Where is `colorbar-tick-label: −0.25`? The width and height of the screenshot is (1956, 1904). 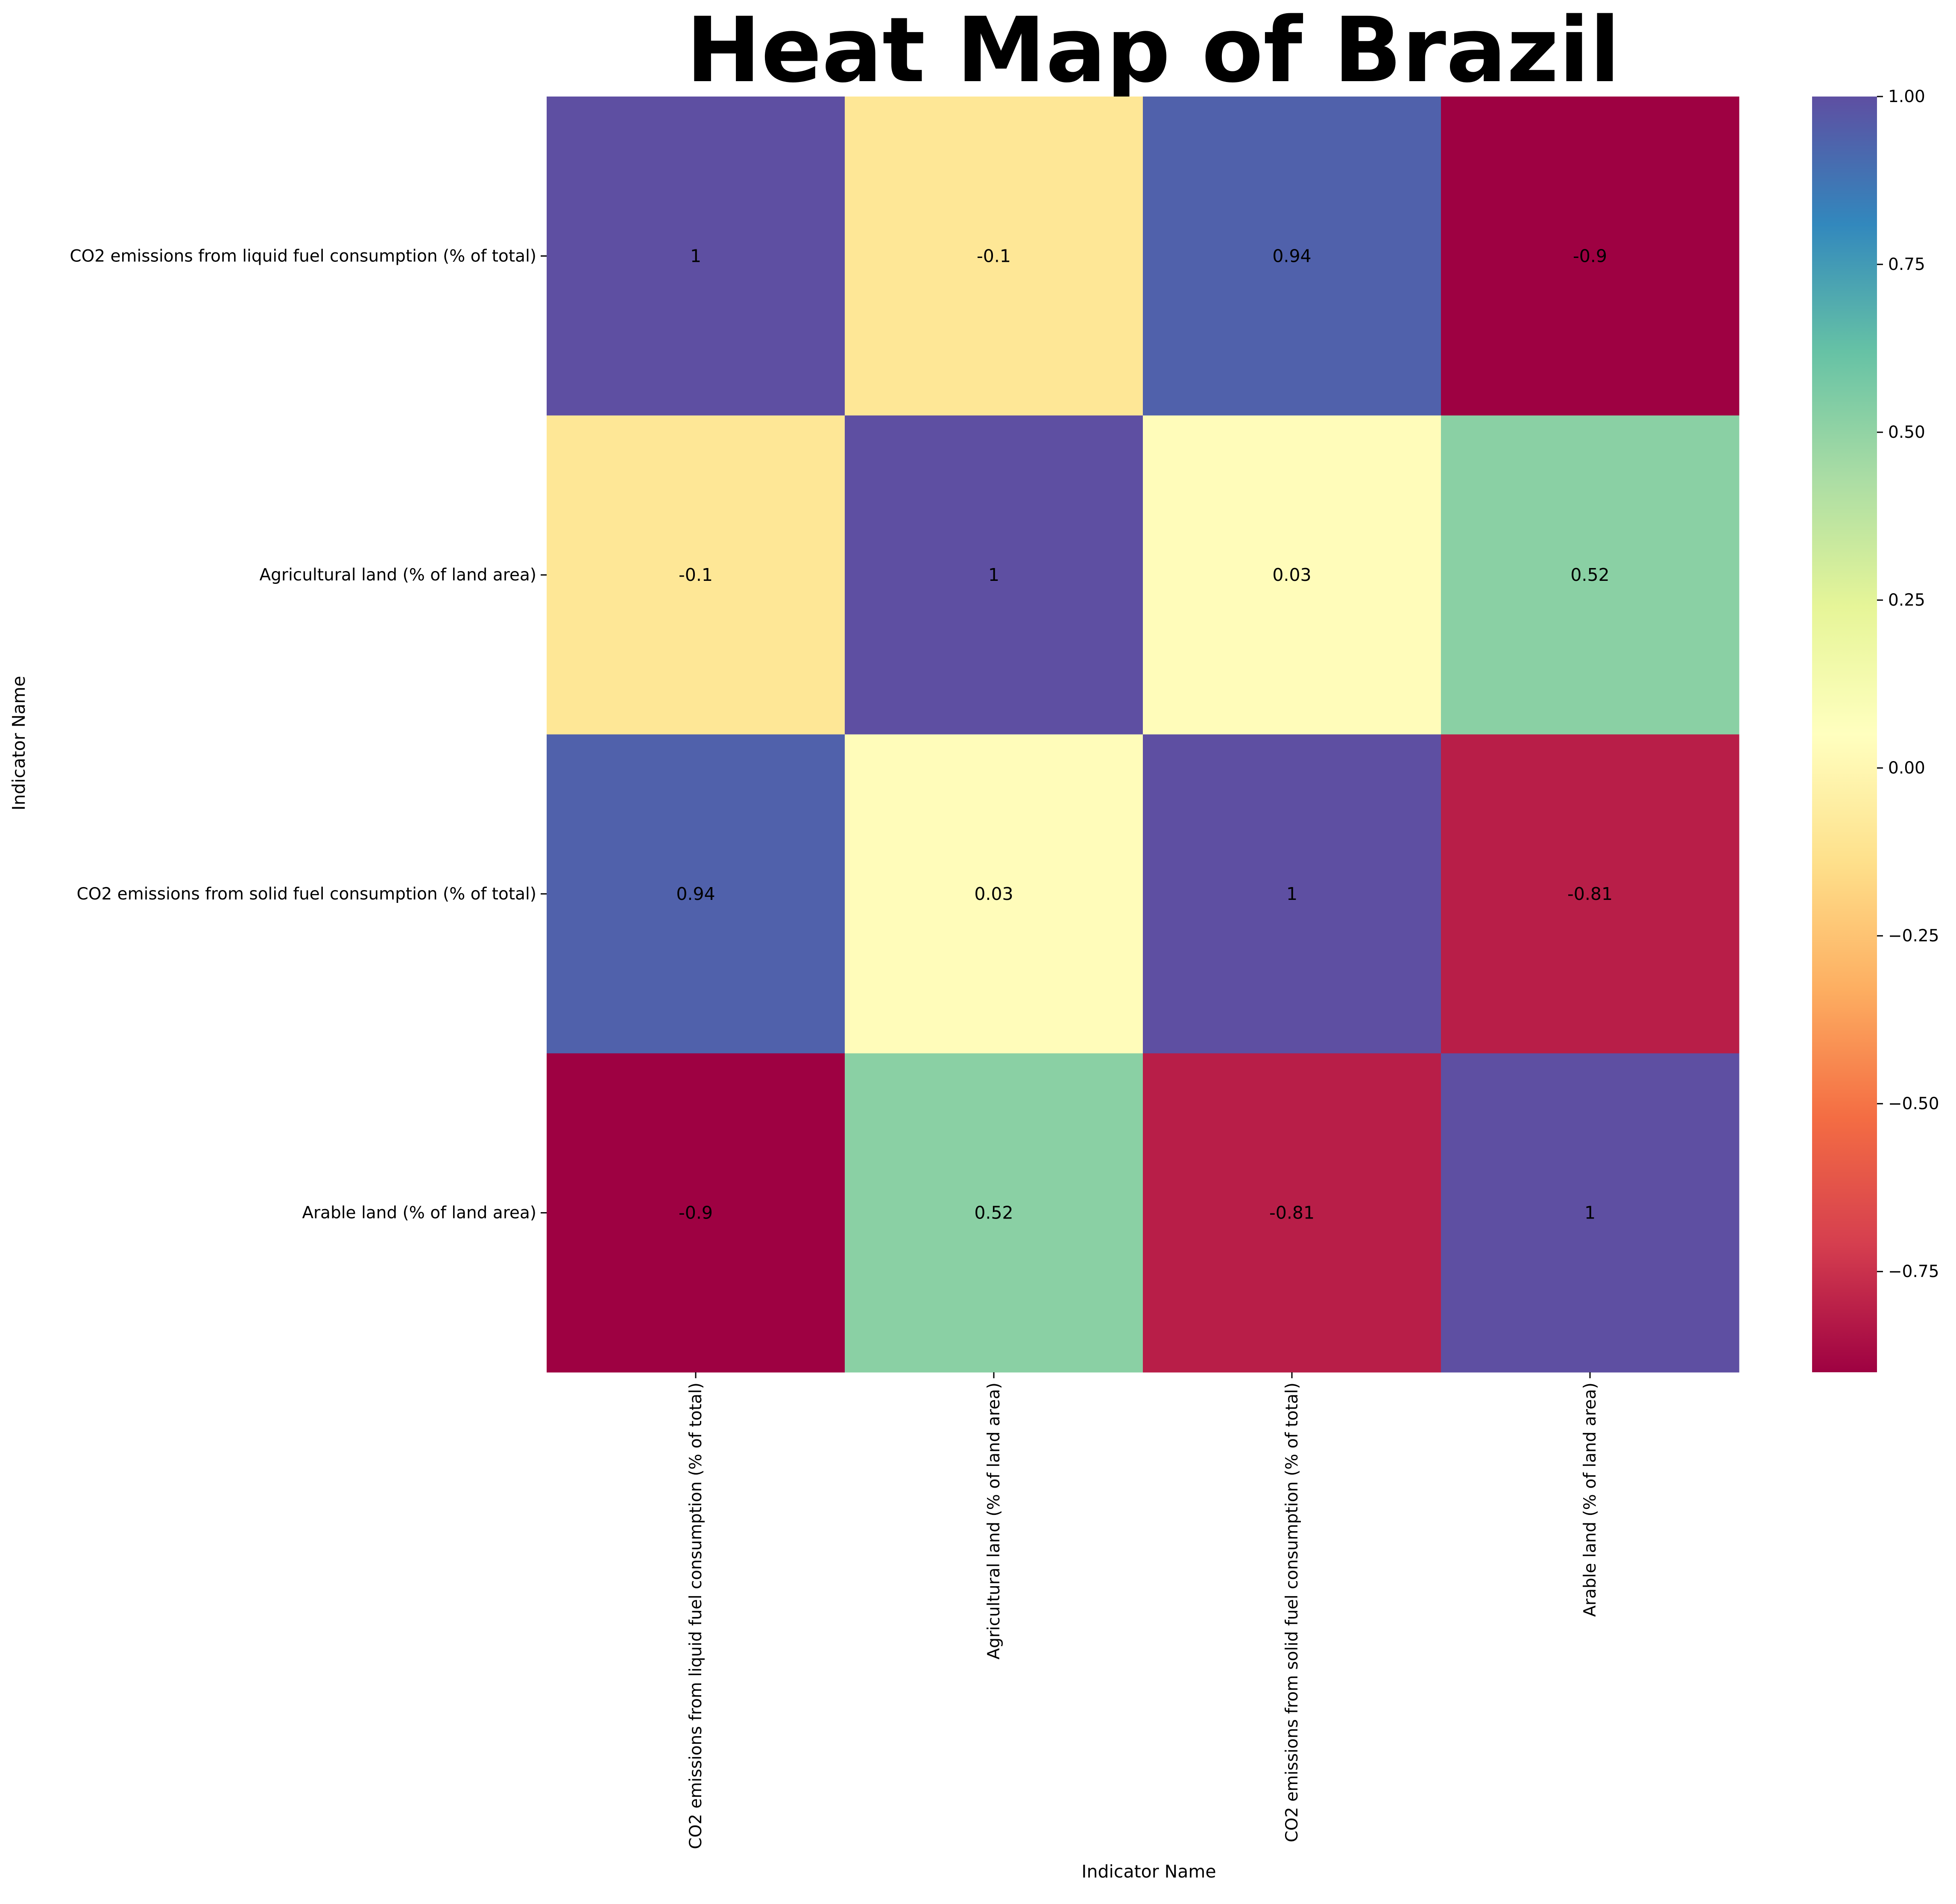
colorbar-tick-label: −0.25 is located at coordinates (1913, 936).